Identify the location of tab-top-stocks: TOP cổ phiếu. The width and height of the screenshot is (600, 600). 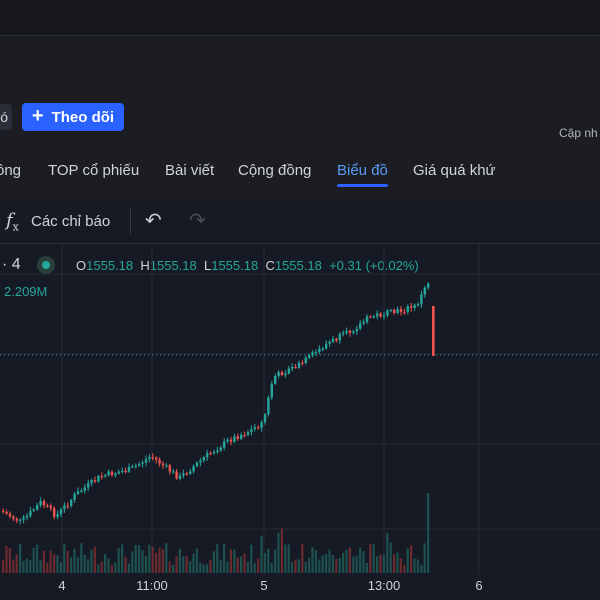
(94, 170).